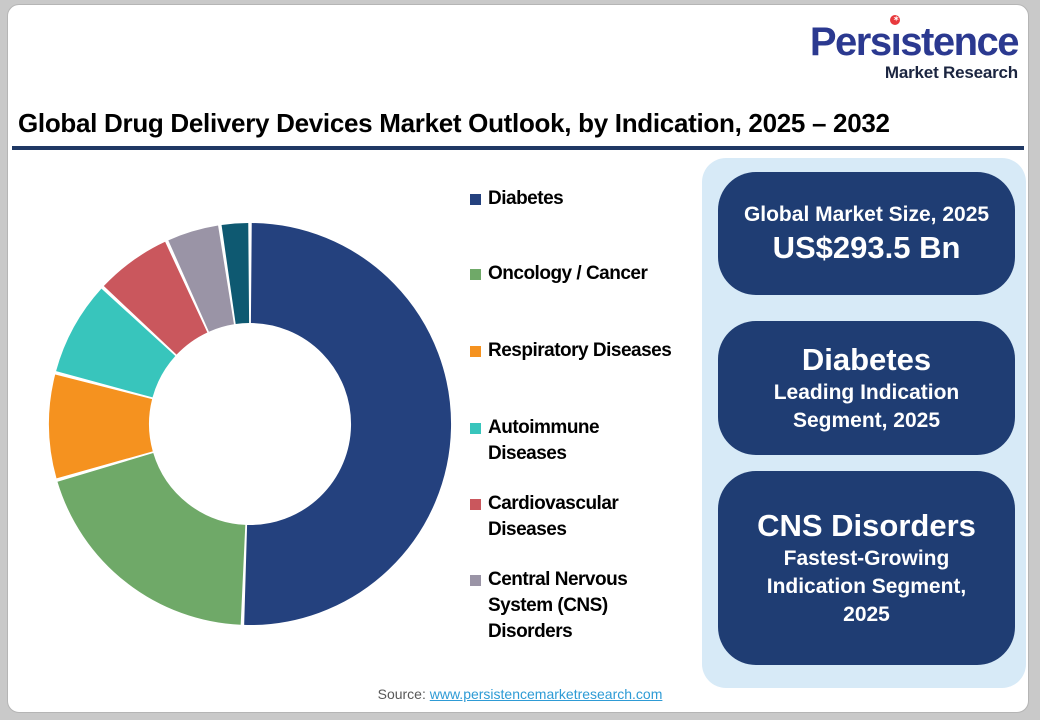 The height and width of the screenshot is (720, 1040). I want to click on leading-segment-caption: Leading Indication Segment, 2025, so click(866, 406).